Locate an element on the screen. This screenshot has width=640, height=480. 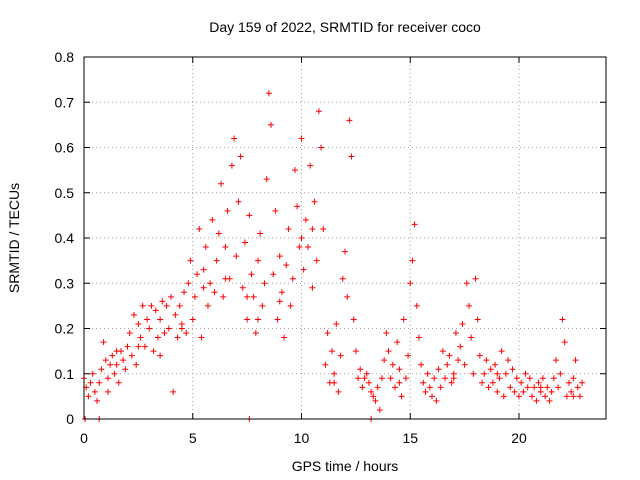
x-tick-label: 5 is located at coordinates (193, 438).